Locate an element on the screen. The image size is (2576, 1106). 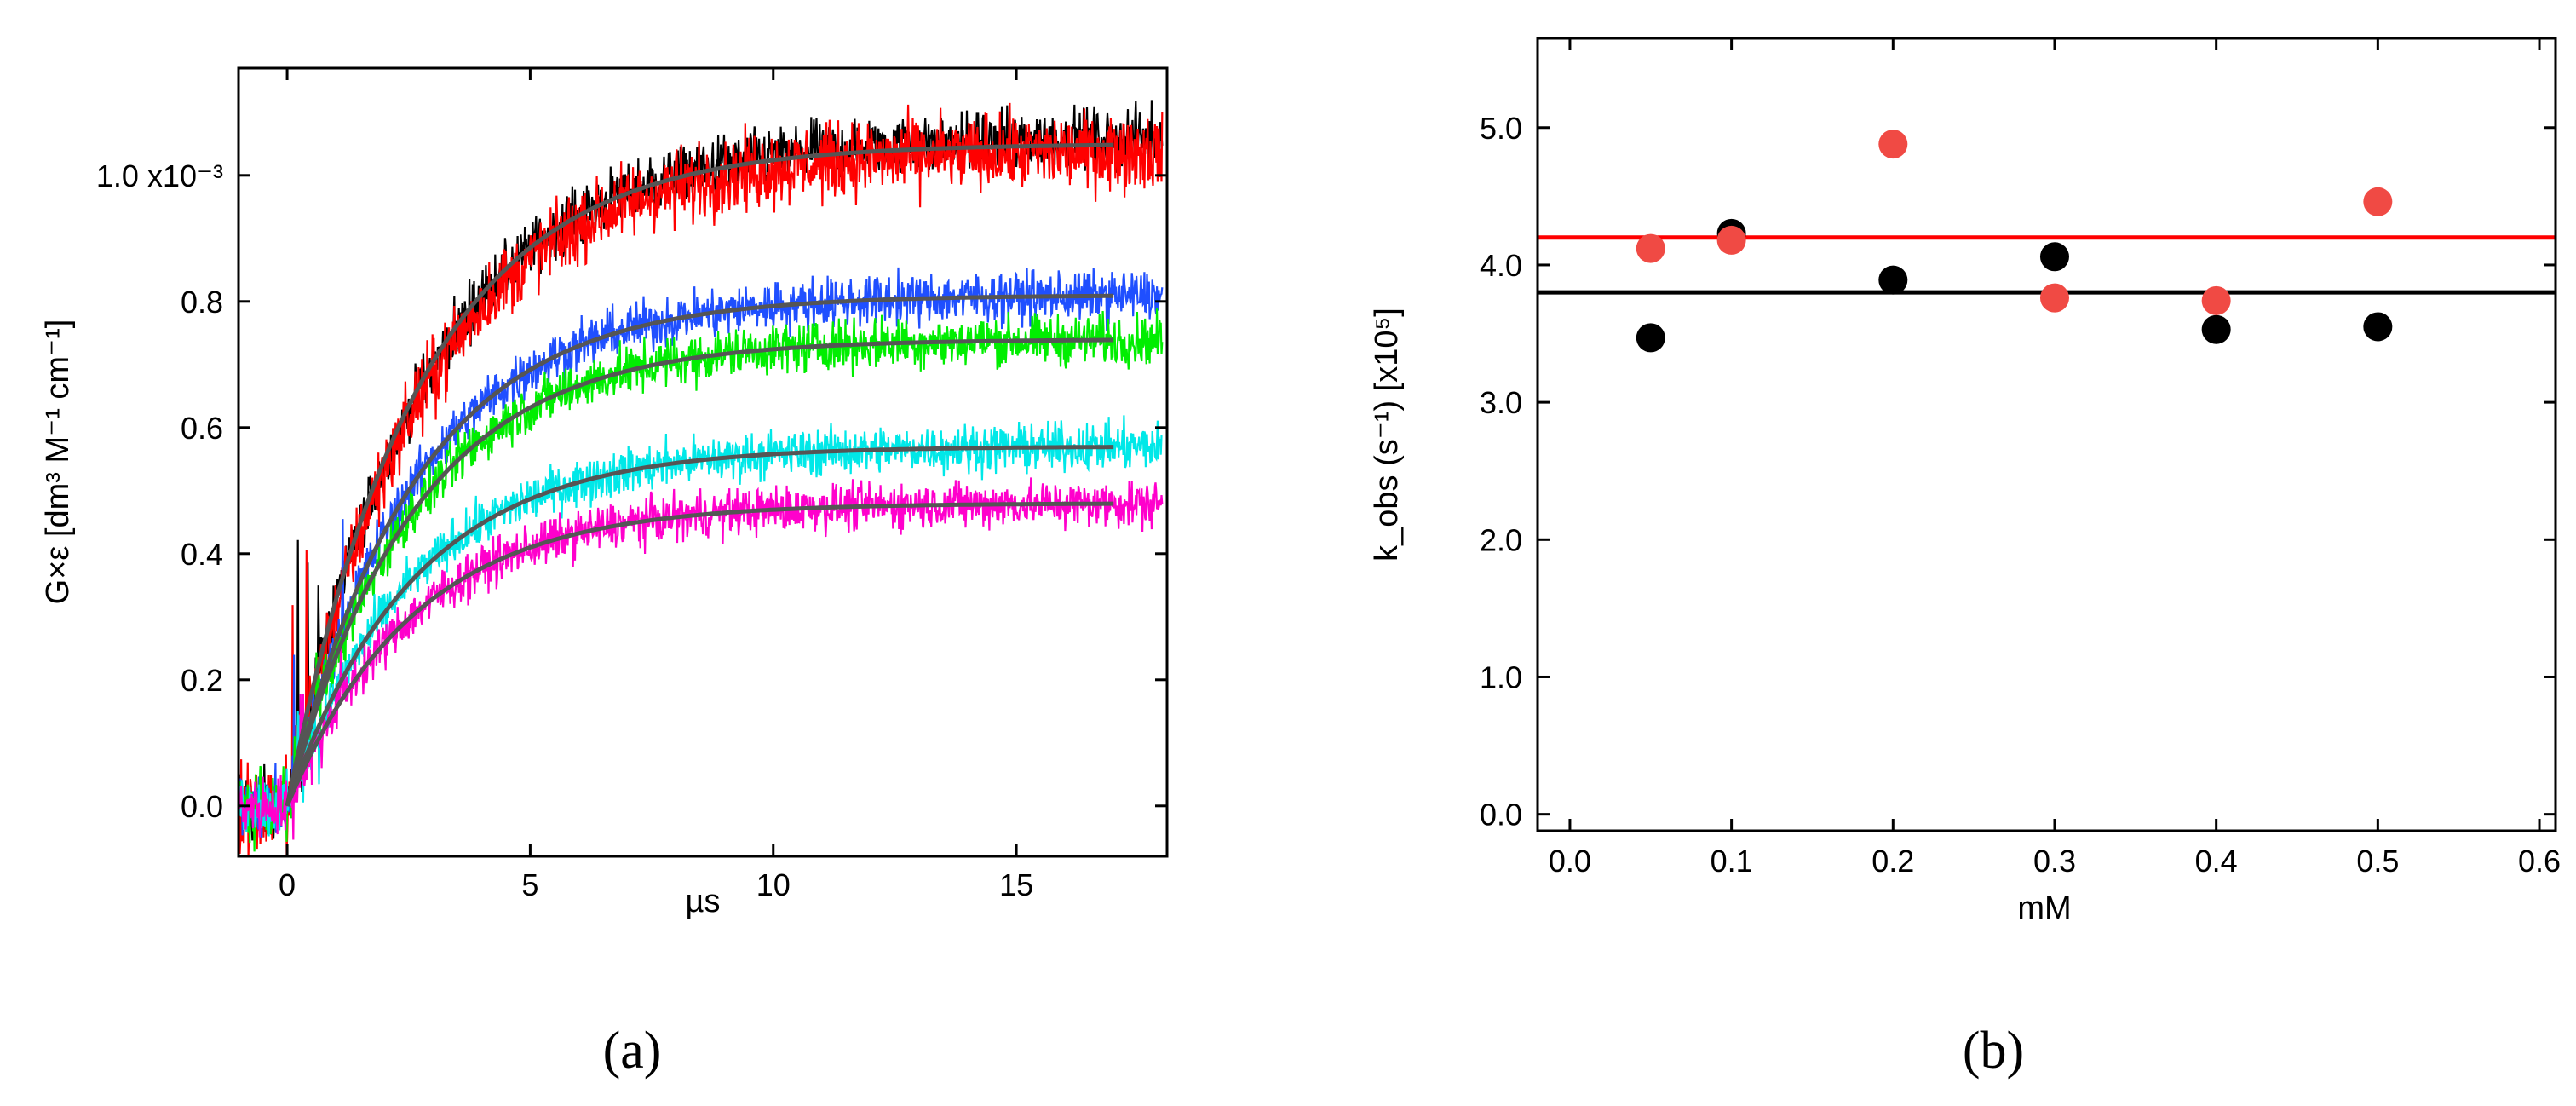
panel-a-y-tick-label: 0.2 is located at coordinates (202, 680).